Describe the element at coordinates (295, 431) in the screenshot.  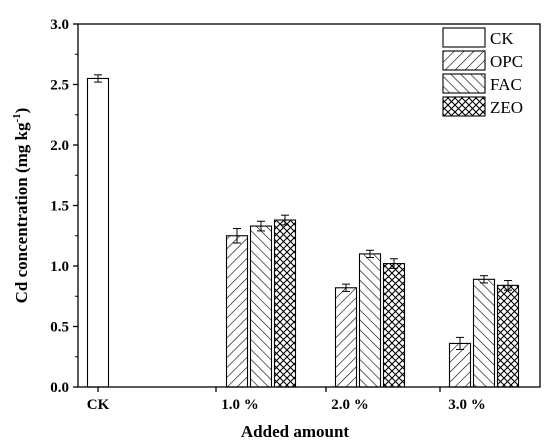
I see `x-axis-title: Added amount` at that location.